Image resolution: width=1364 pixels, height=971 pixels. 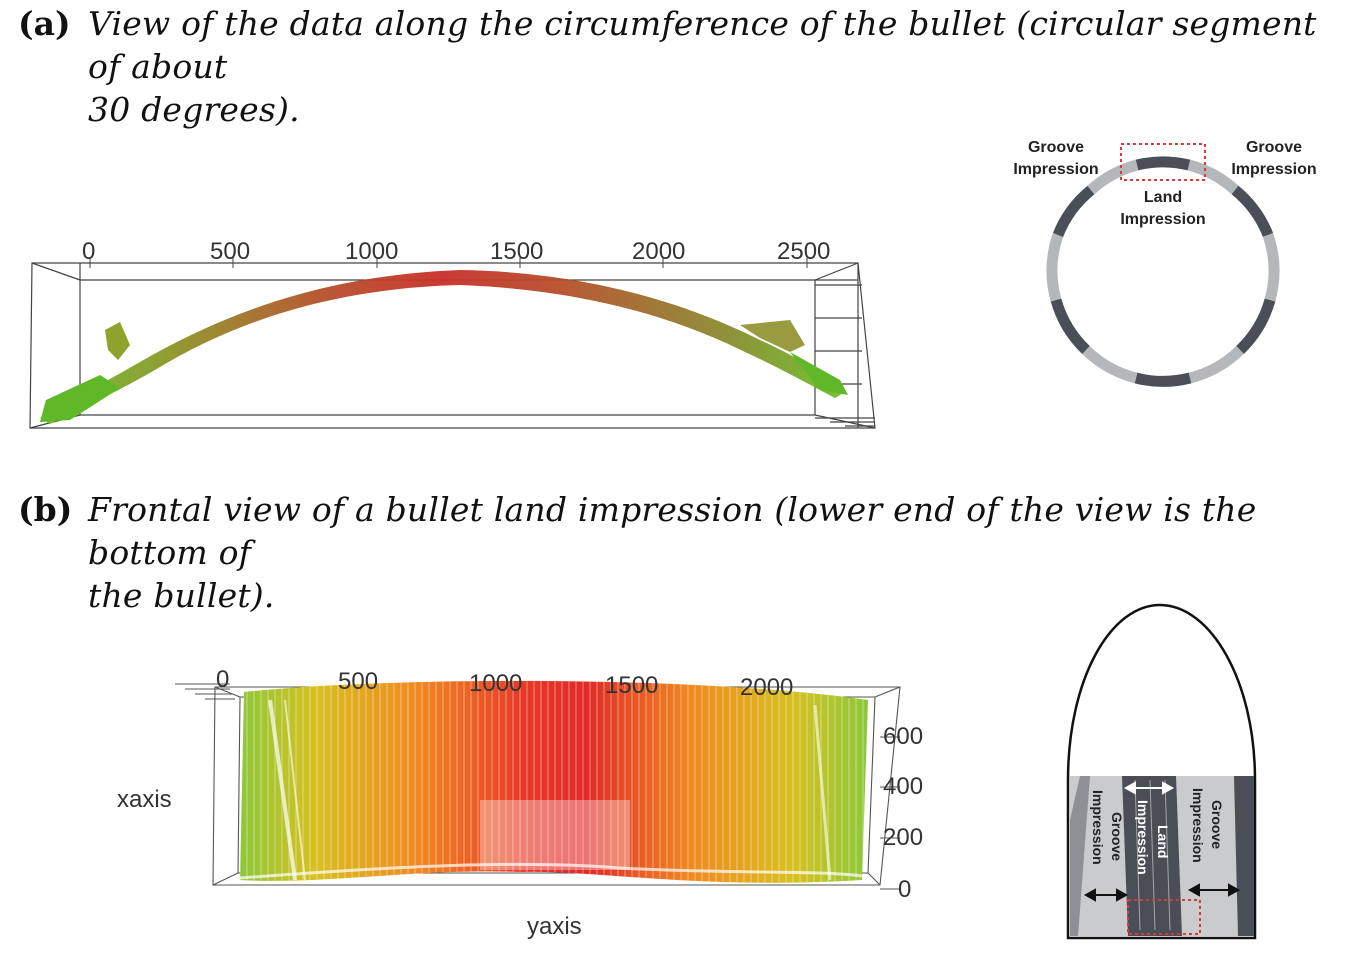 I want to click on caption-b-line2: the bullet)., so click(x=181, y=595).